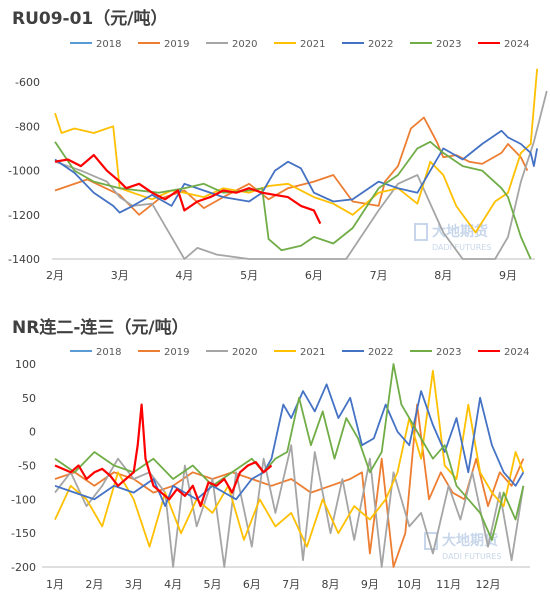  What do you see at coordinates (421, 232) in the screenshot?
I see `watermark-logo-icon` at bounding box center [421, 232].